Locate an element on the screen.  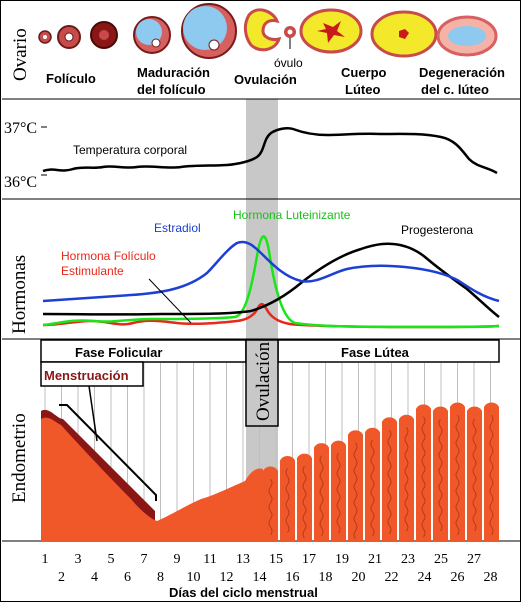
endometrium-glands is located at coordinates (381, 471).